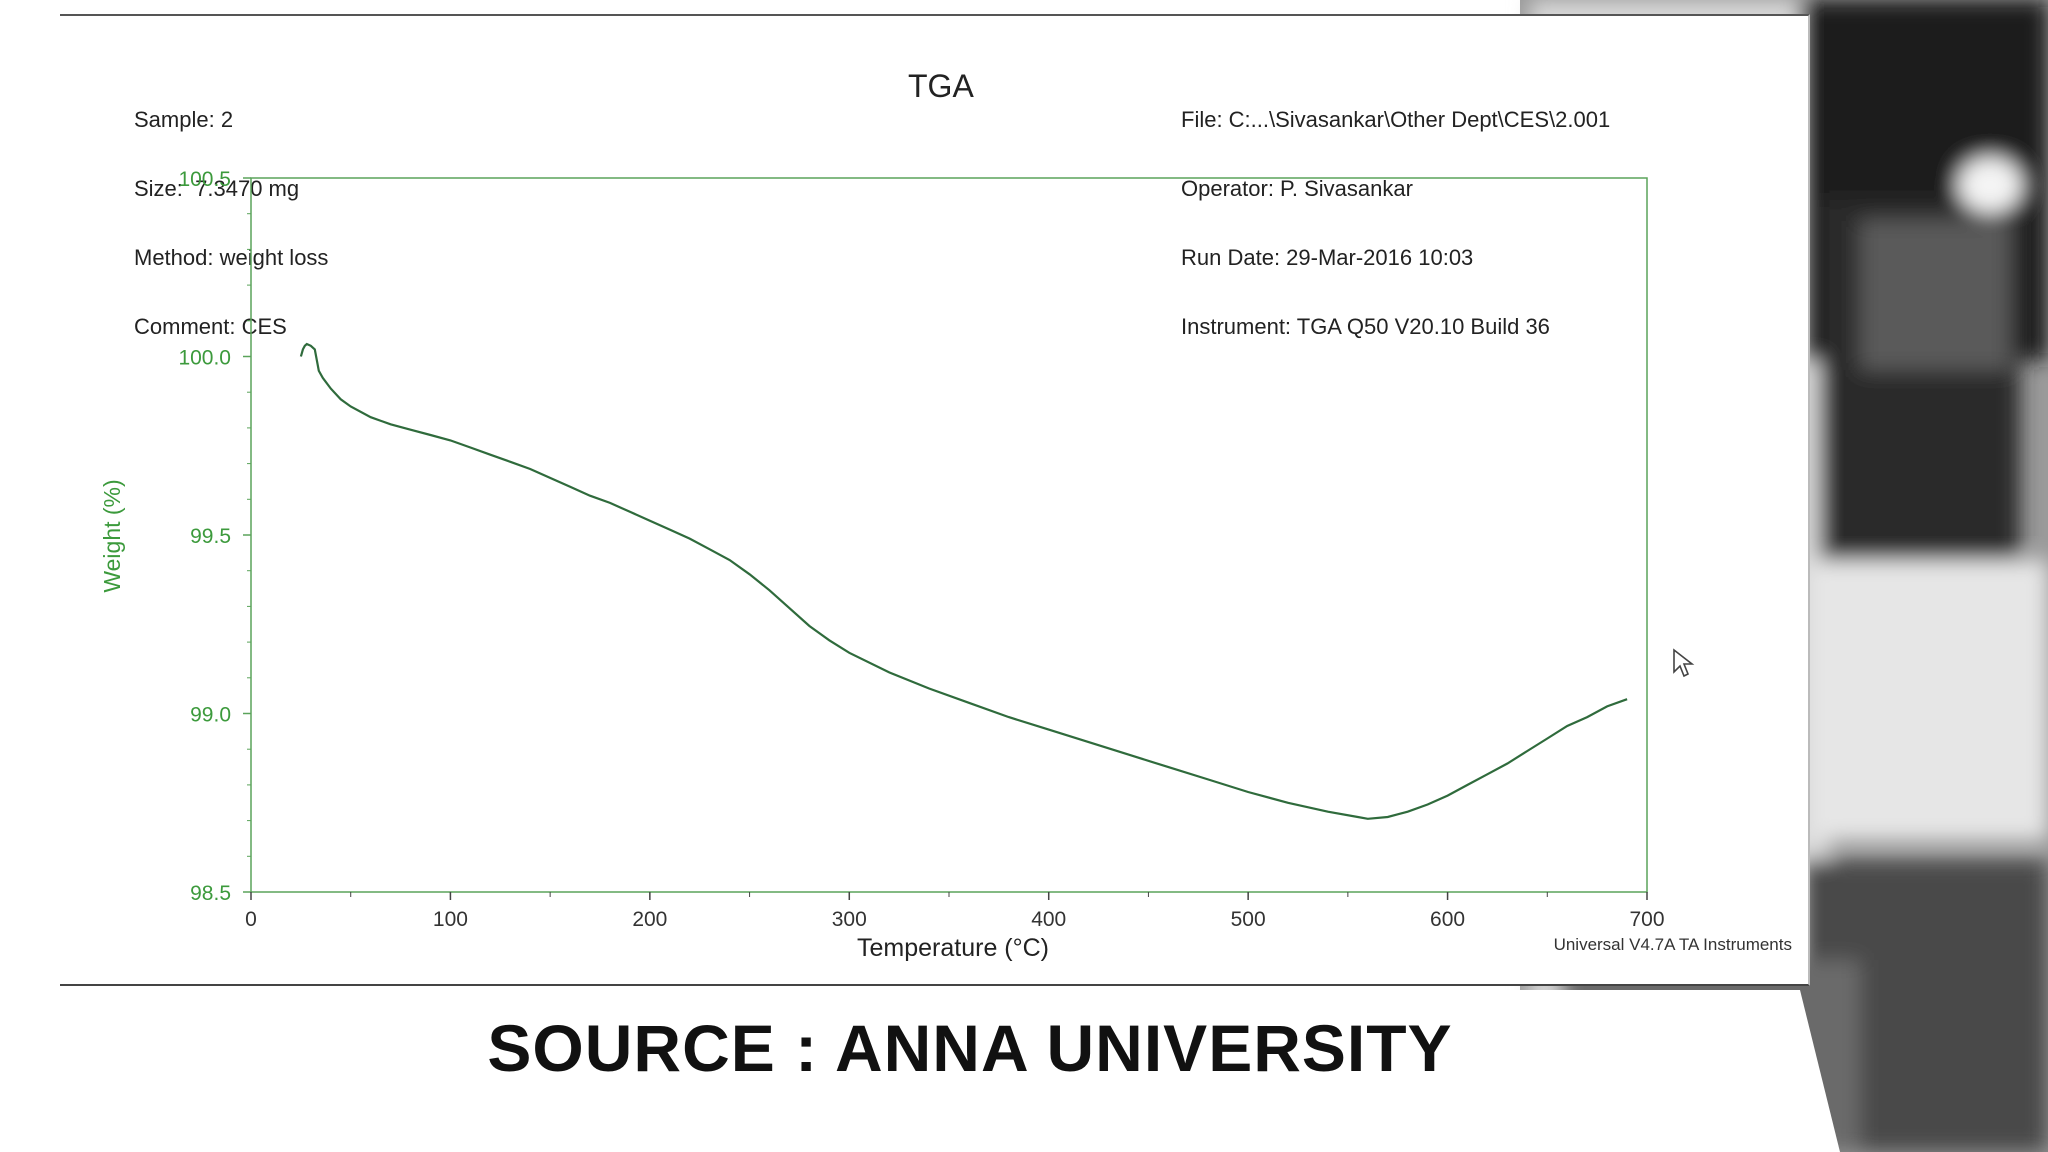  Describe the element at coordinates (941, 86) in the screenshot. I see `chart-title: TGA` at that location.